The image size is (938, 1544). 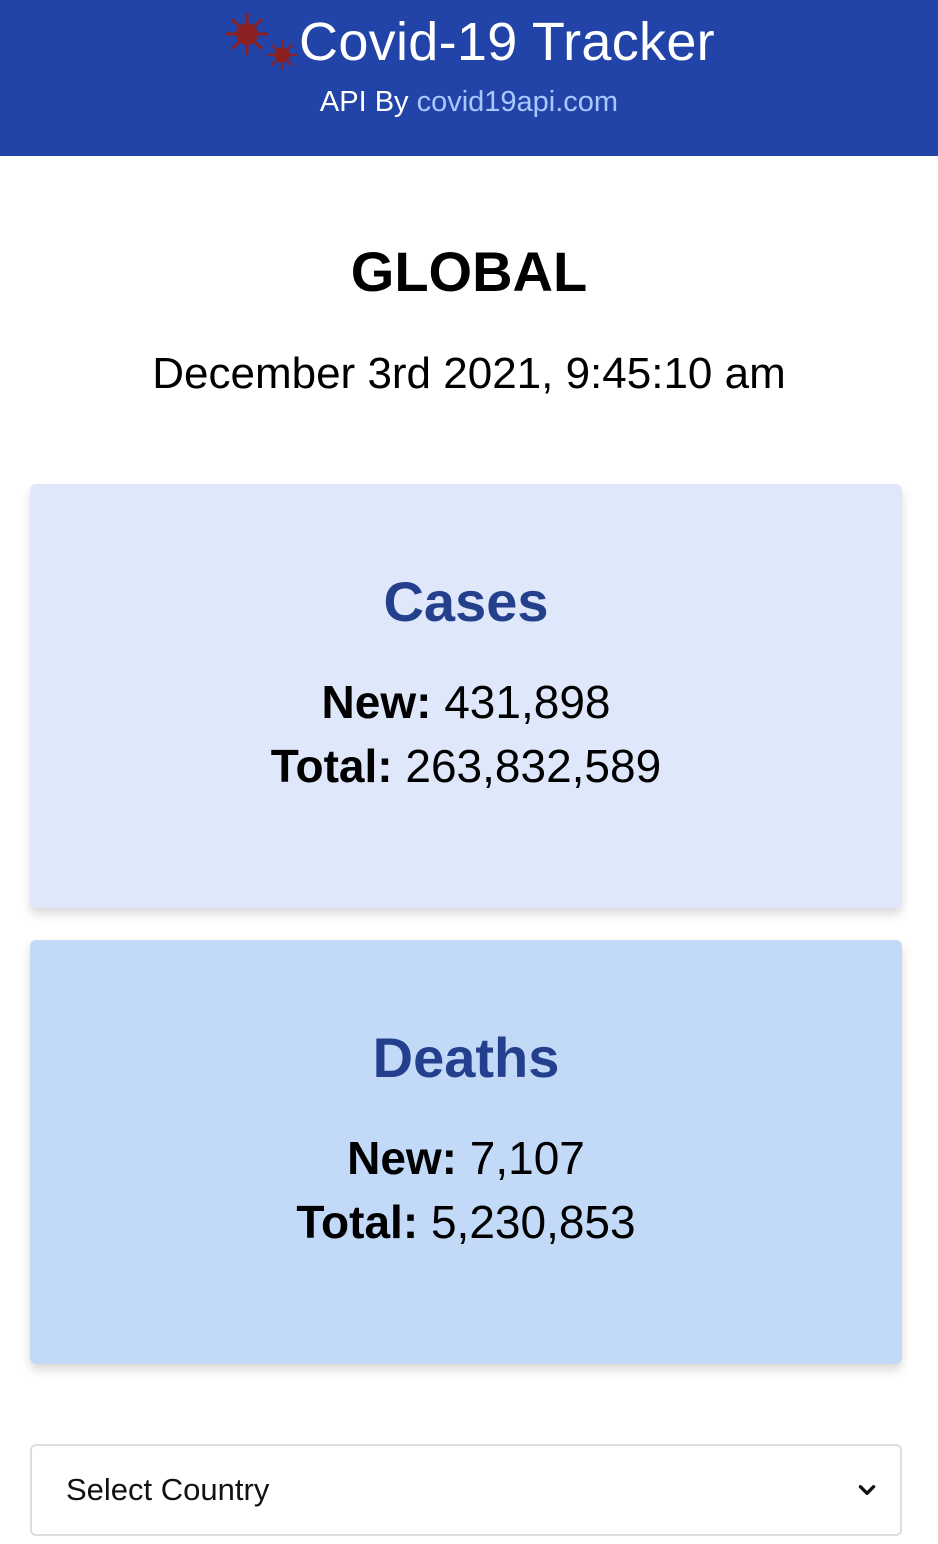 What do you see at coordinates (402, 1158) in the screenshot?
I see `deaths-new-label: New:` at bounding box center [402, 1158].